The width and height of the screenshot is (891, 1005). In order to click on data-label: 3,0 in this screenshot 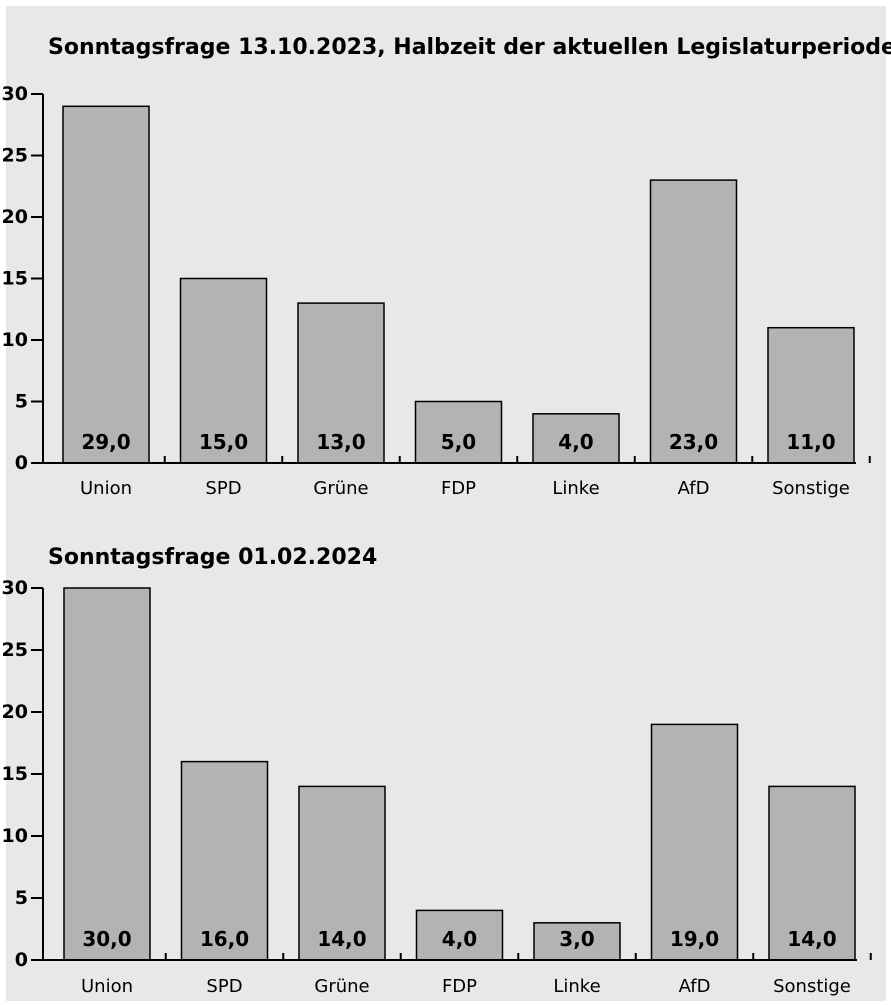, I will do `click(576, 939)`.